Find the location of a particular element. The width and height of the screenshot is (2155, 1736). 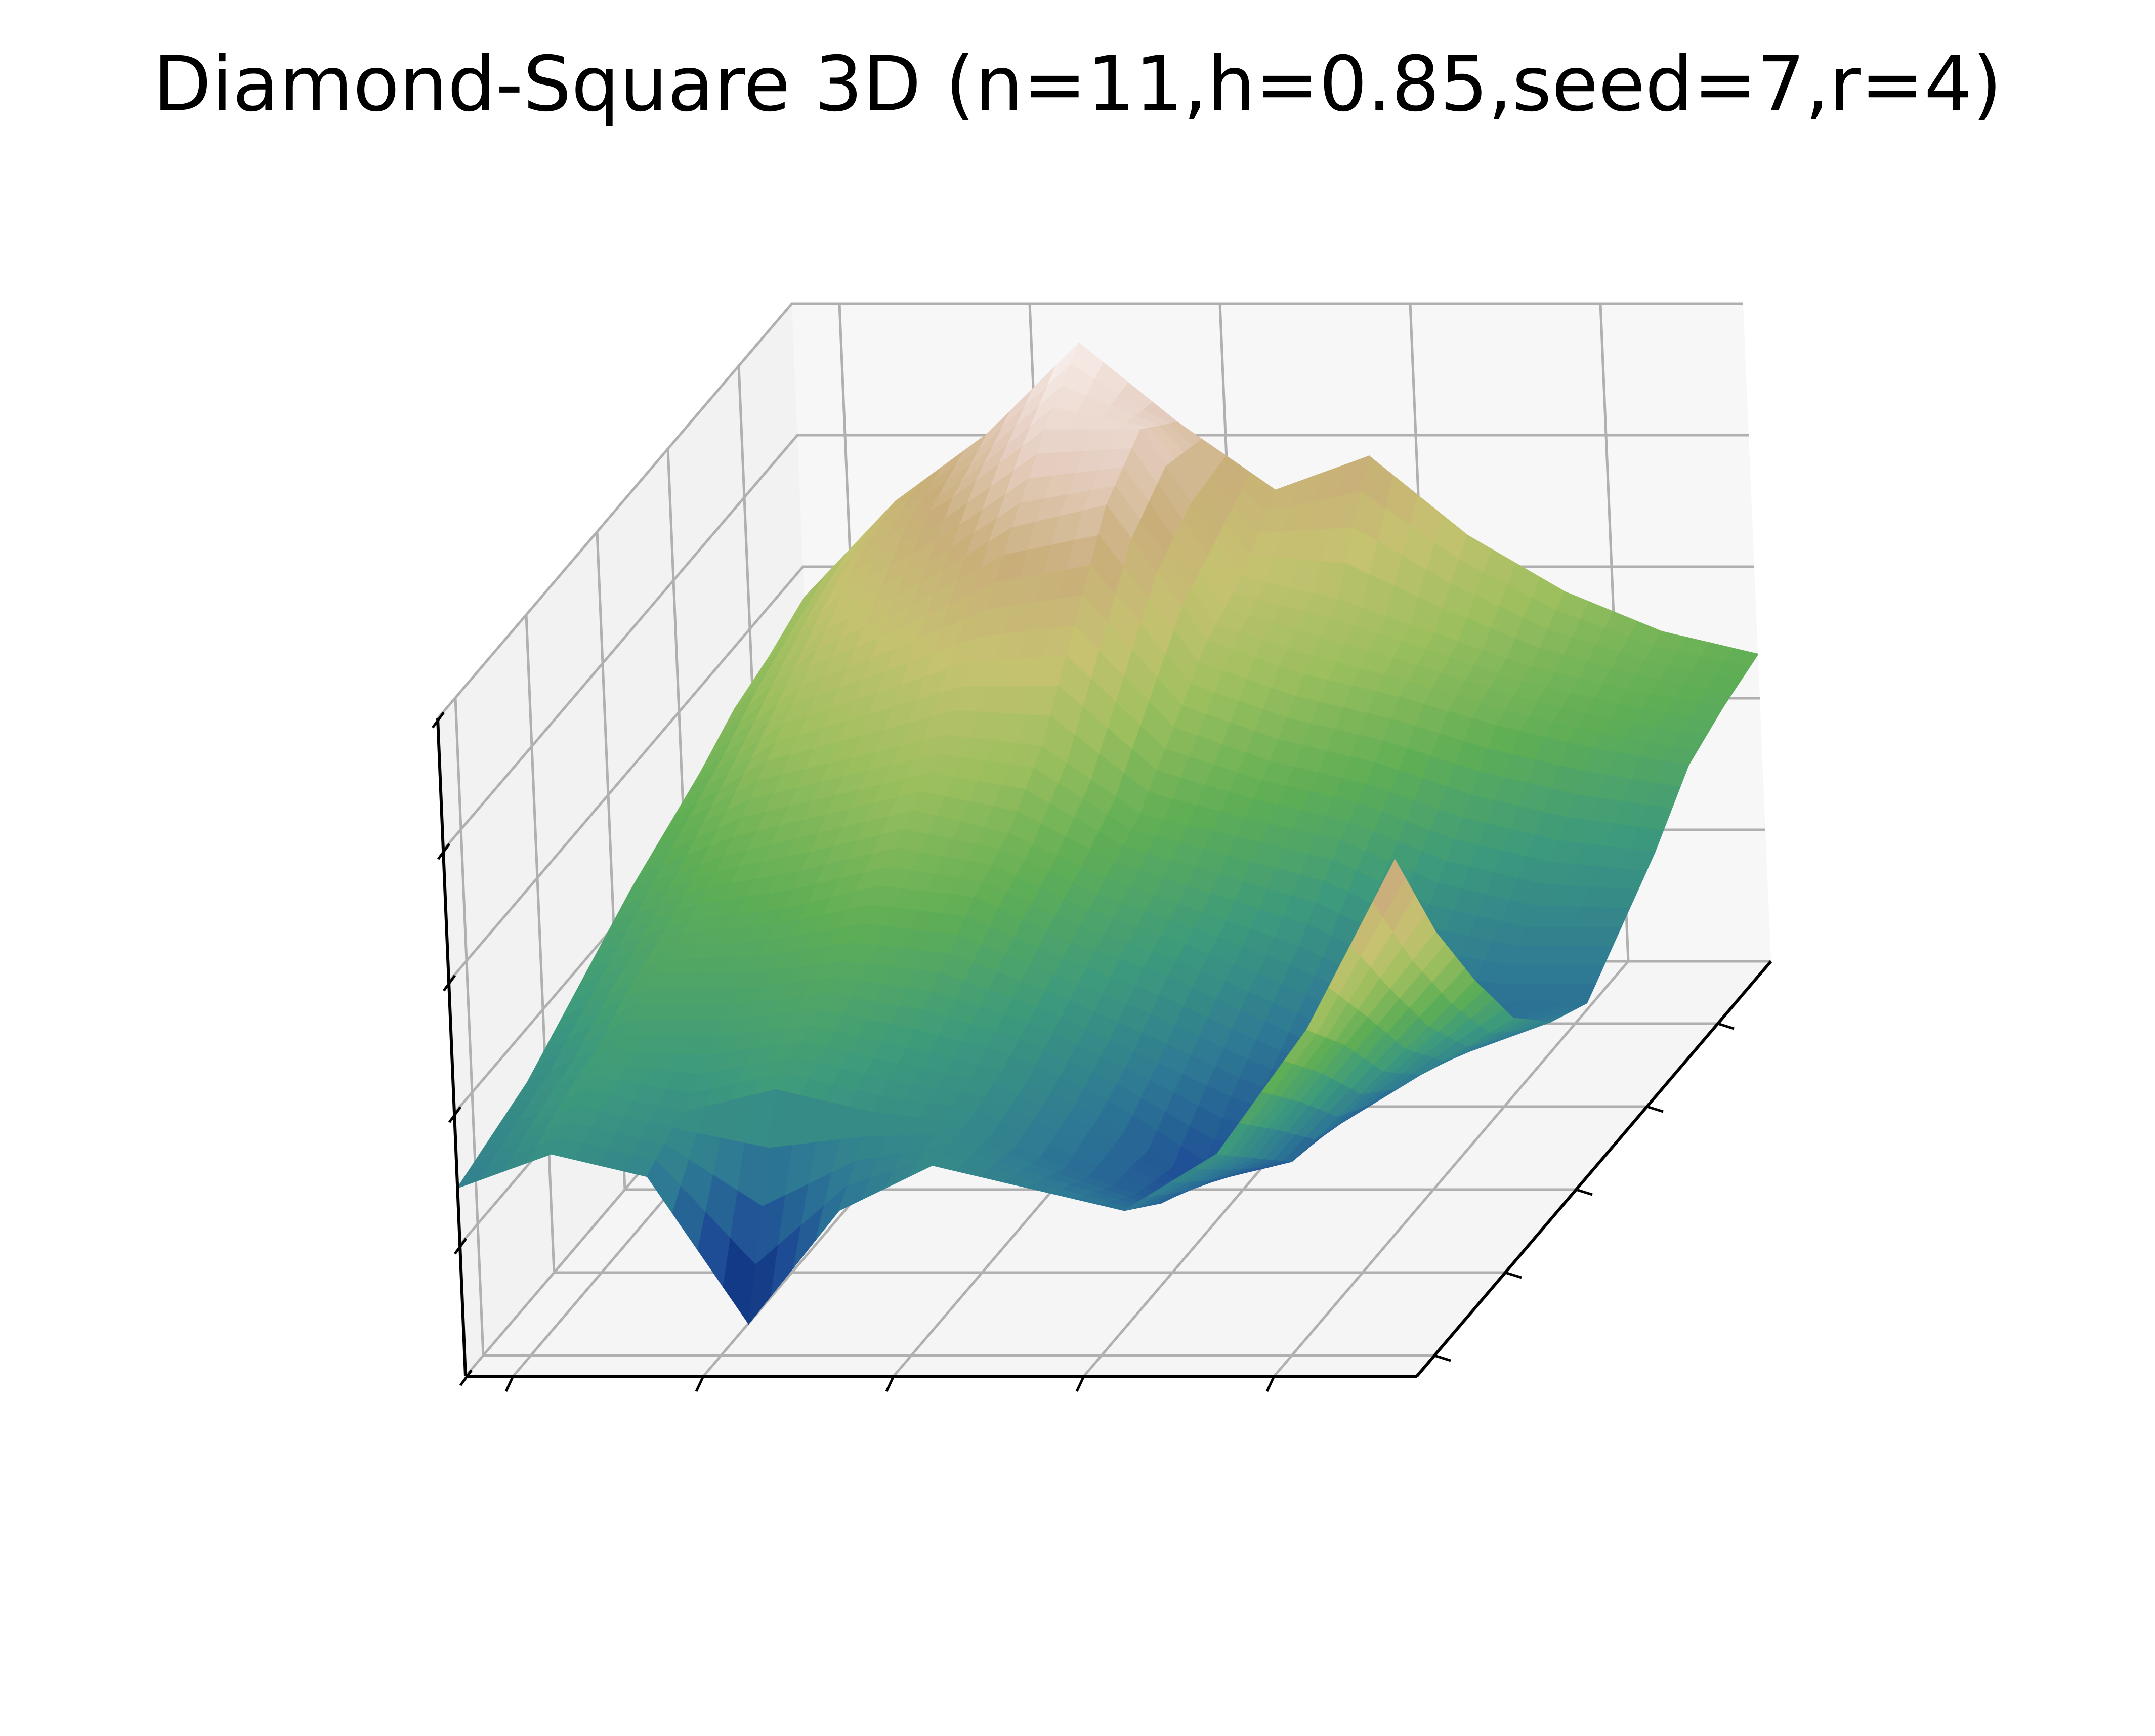

y-axis-line is located at coordinates (1593, 1168).